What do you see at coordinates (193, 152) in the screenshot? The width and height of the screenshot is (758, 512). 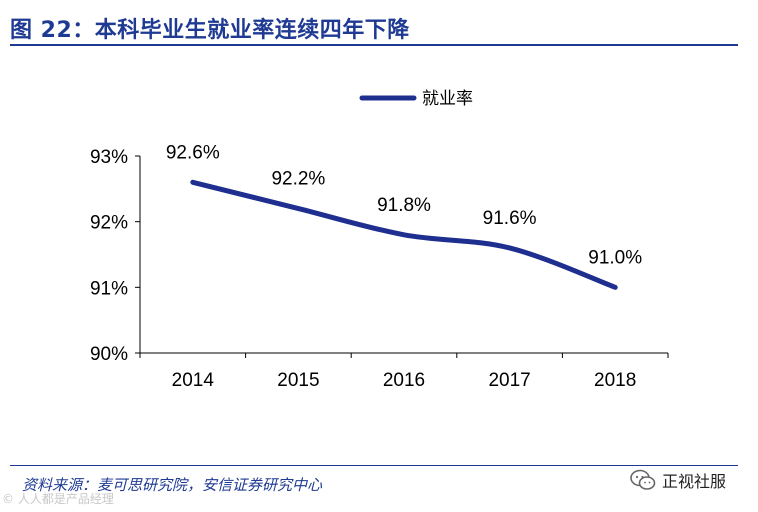 I see `data-label: 92.6%` at bounding box center [193, 152].